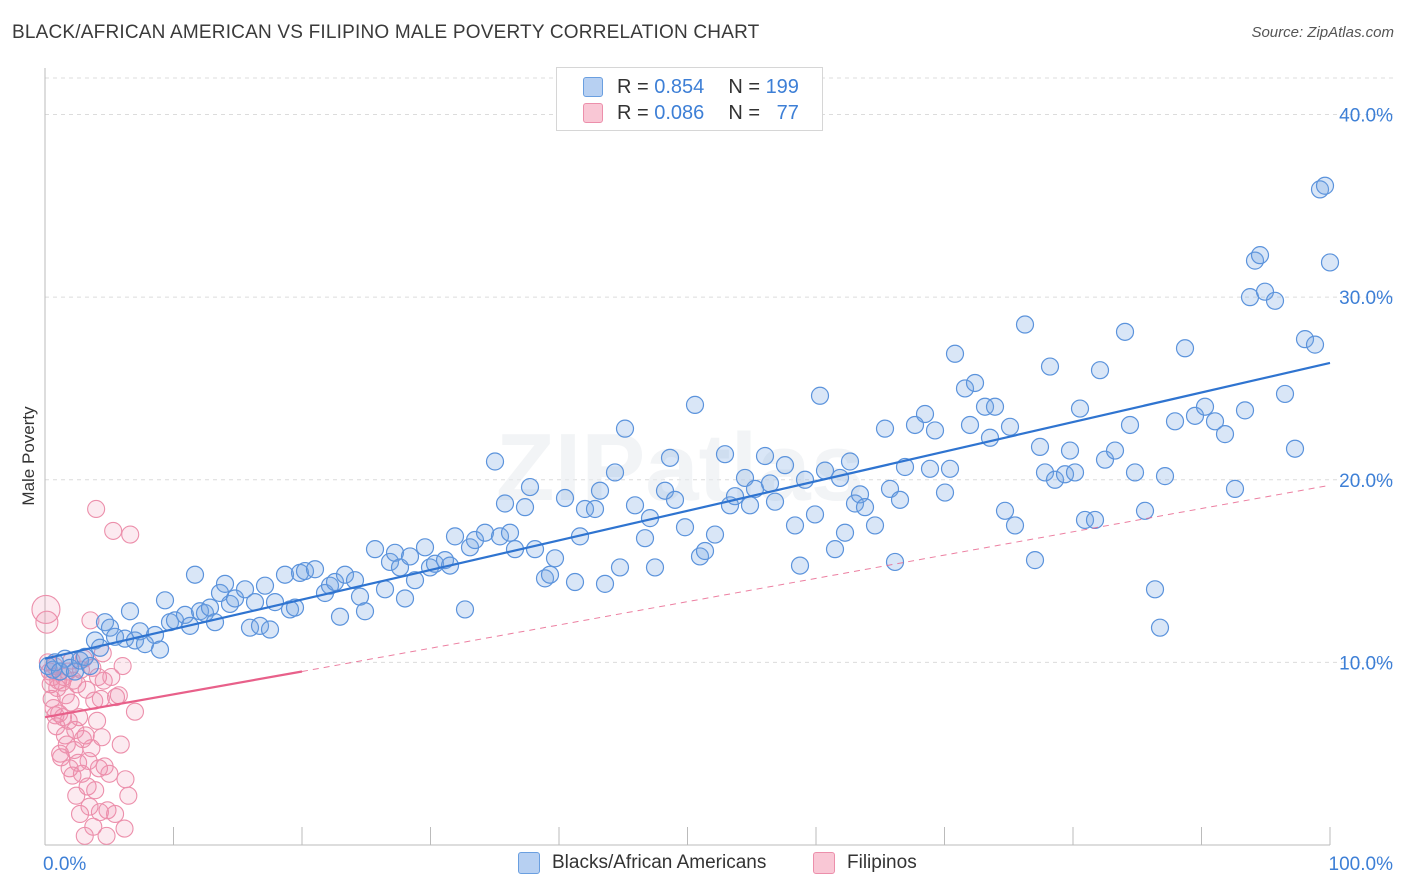 The width and height of the screenshot is (1406, 892). I want to click on legend-item-filipinos: Filipinos, so click(865, 863).